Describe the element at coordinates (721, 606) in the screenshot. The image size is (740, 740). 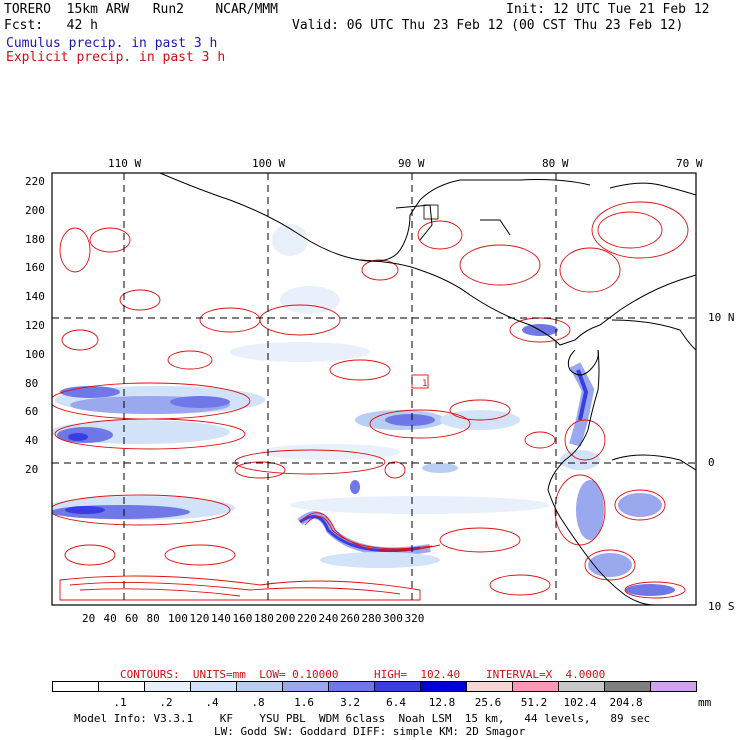
I see `lat-label: 10 S` at that location.